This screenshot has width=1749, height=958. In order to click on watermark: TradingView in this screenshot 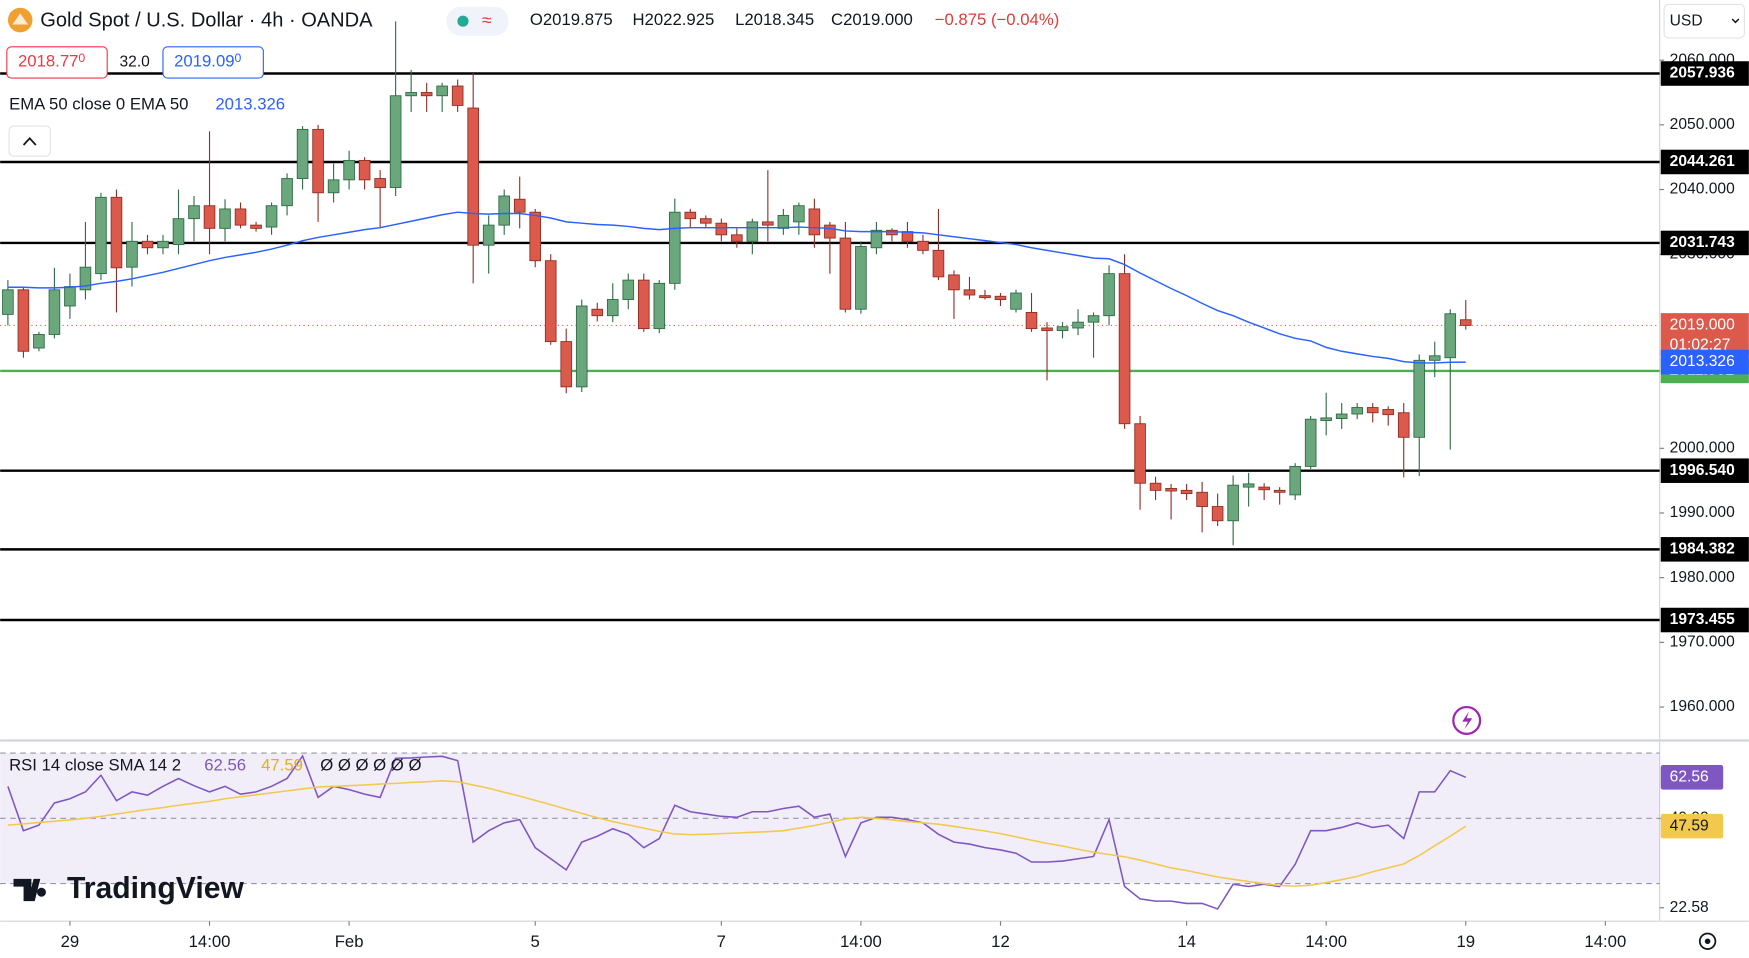, I will do `click(155, 888)`.